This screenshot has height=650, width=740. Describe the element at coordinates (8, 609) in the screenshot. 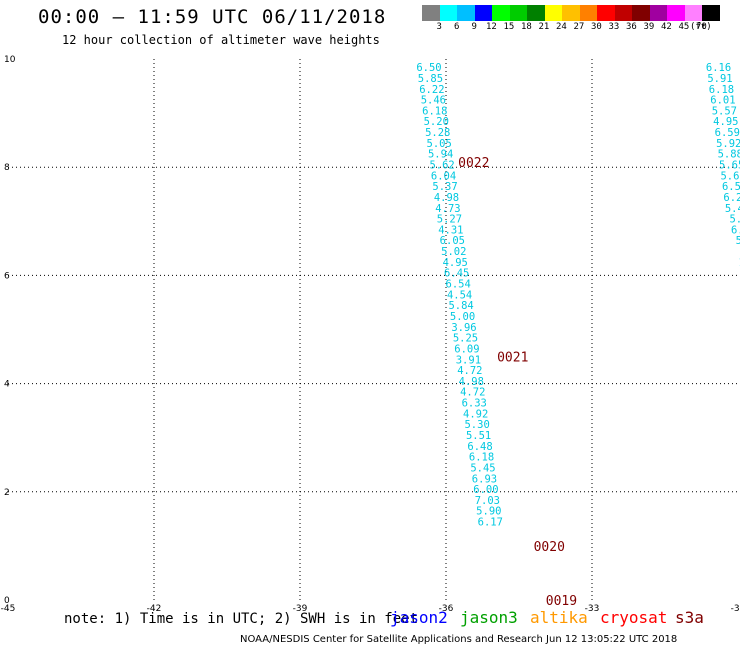

I see `x-tick-label: -45` at that location.